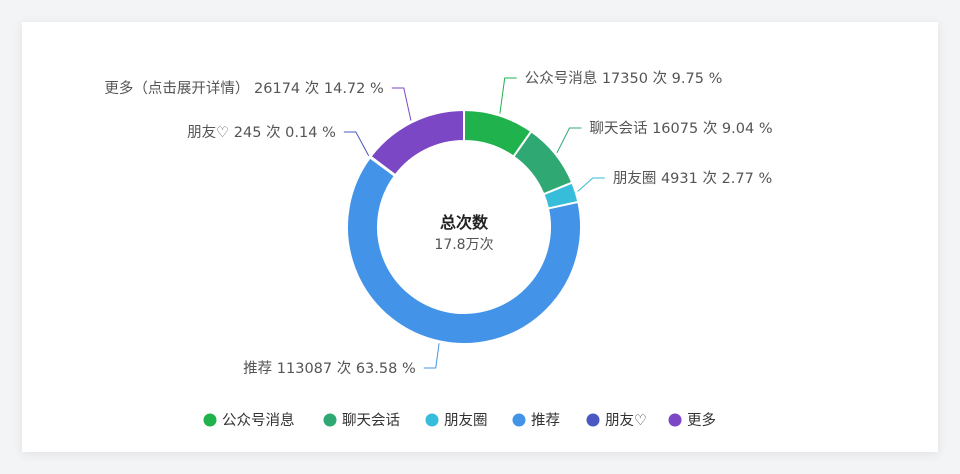  I want to click on slice-label-0: 公众号消息 17350 次 9.75 %, so click(624, 78).